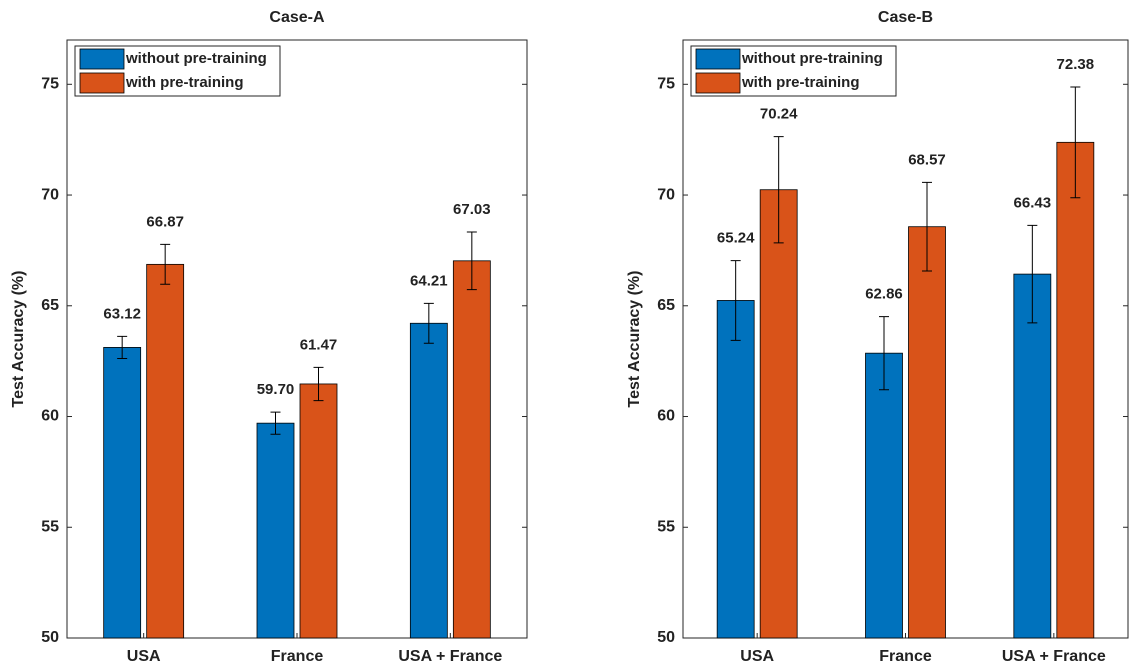 This screenshot has width=1142, height=671. What do you see at coordinates (927, 159) in the screenshot?
I see `value-label: 68.57` at bounding box center [927, 159].